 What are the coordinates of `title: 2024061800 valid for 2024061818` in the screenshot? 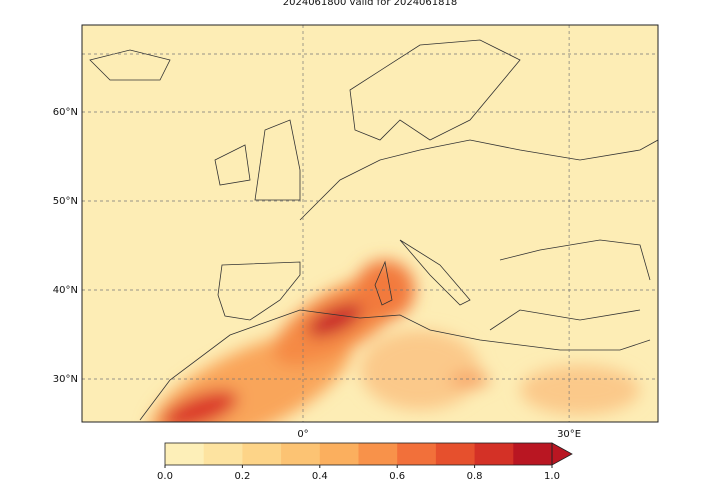 It's located at (370, 4).